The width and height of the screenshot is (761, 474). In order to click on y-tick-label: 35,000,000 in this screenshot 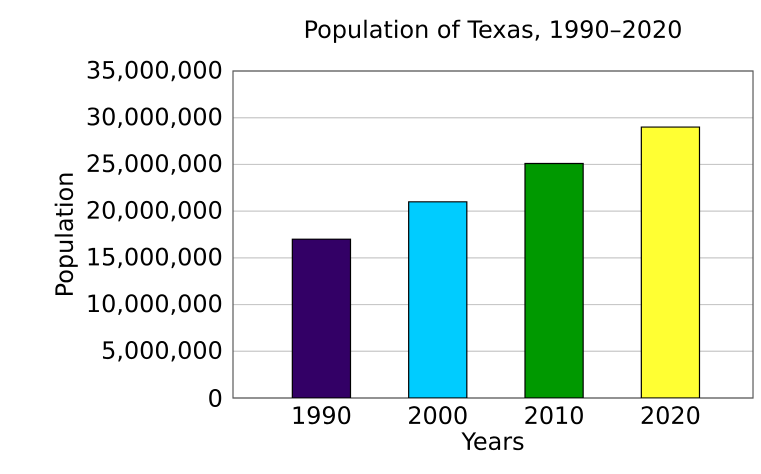, I will do `click(155, 71)`.